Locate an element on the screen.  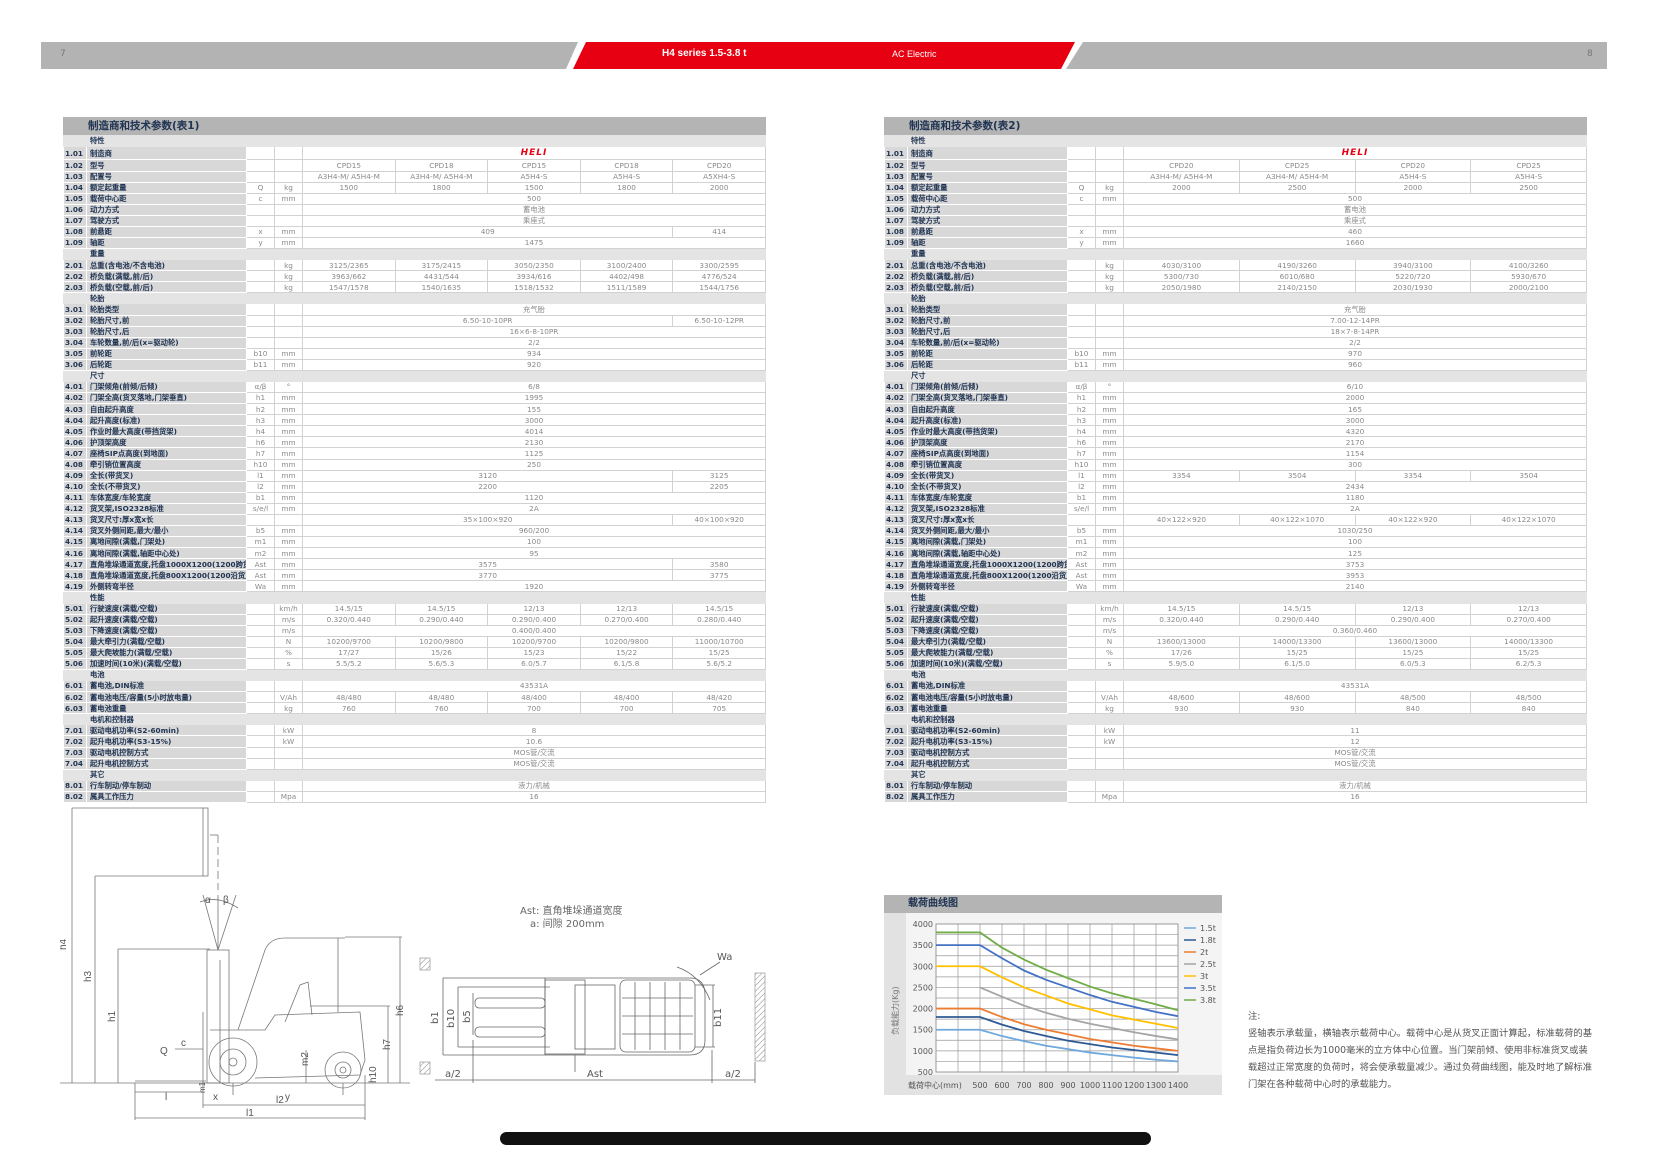
row-label: 护顶架高度 is located at coordinates (166, 442).